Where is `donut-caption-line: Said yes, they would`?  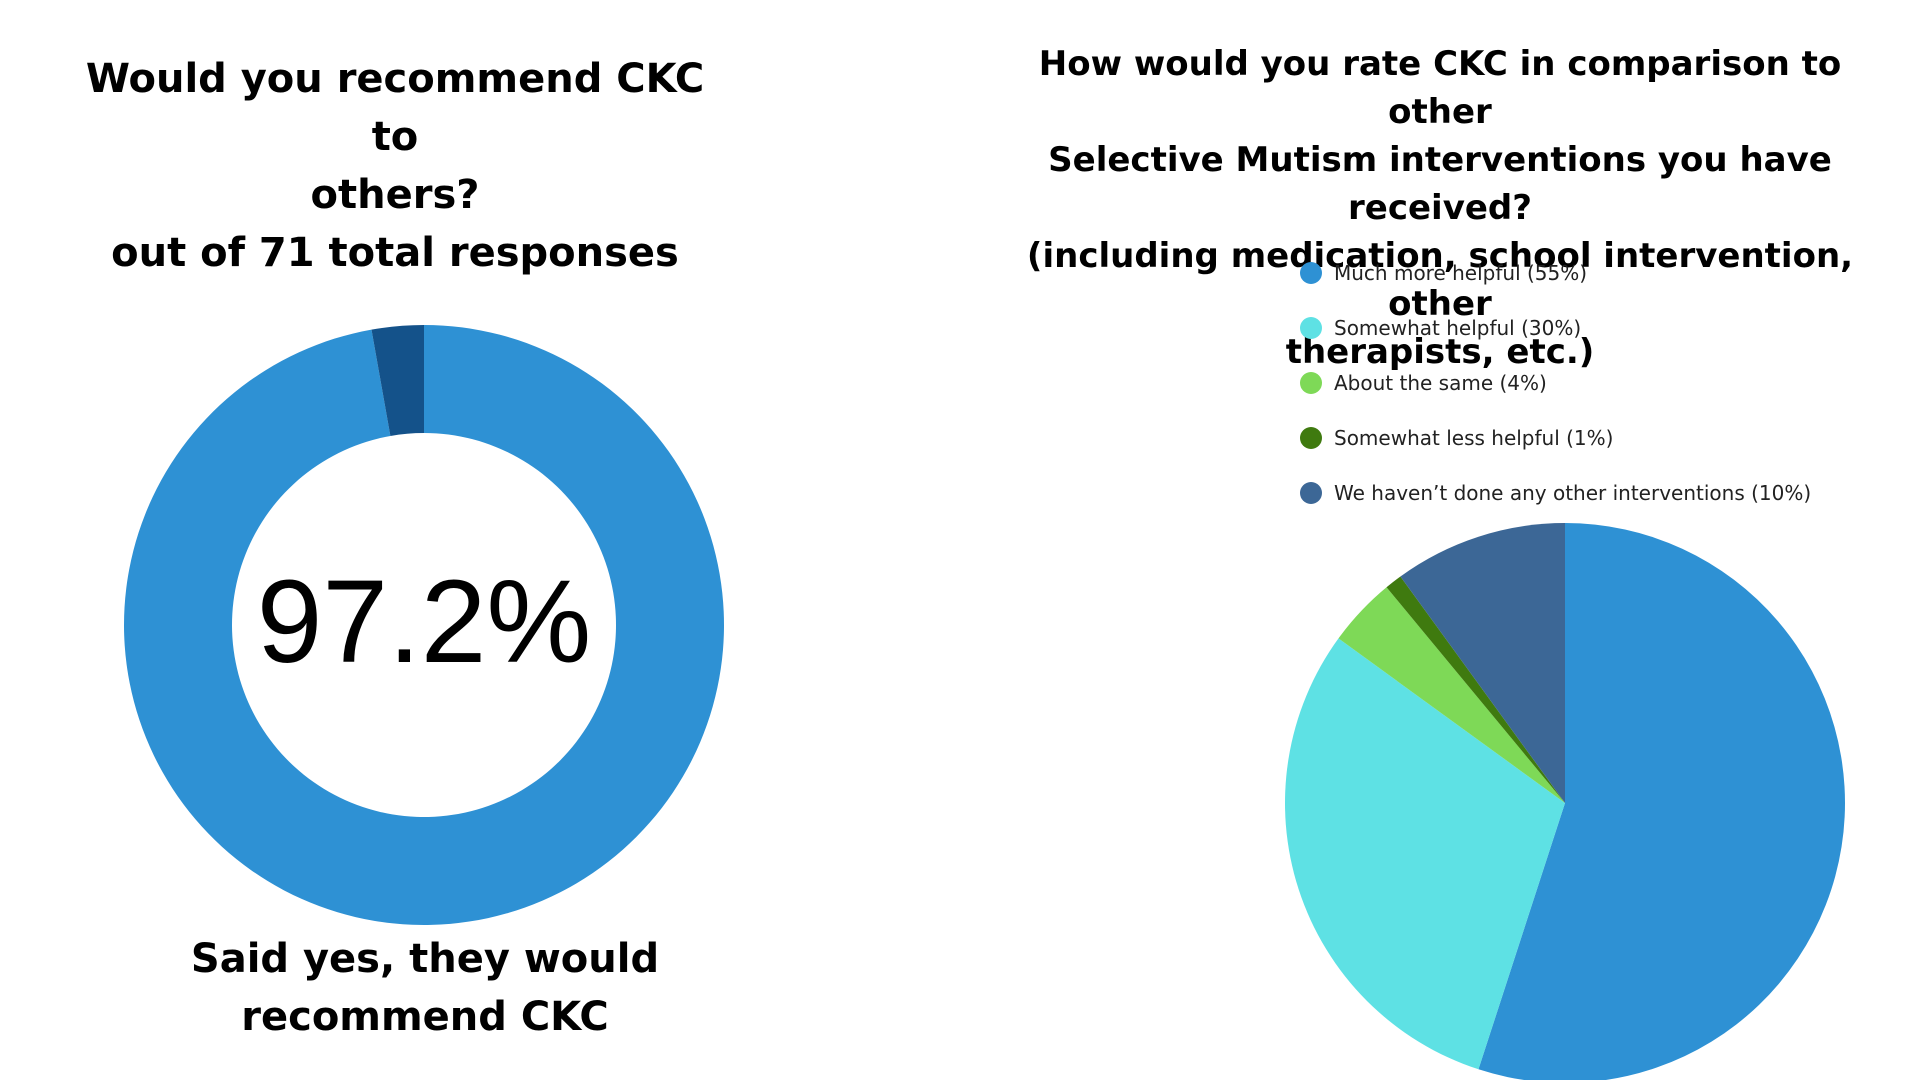
donut-caption-line: Said yes, they would is located at coordinates (425, 959).